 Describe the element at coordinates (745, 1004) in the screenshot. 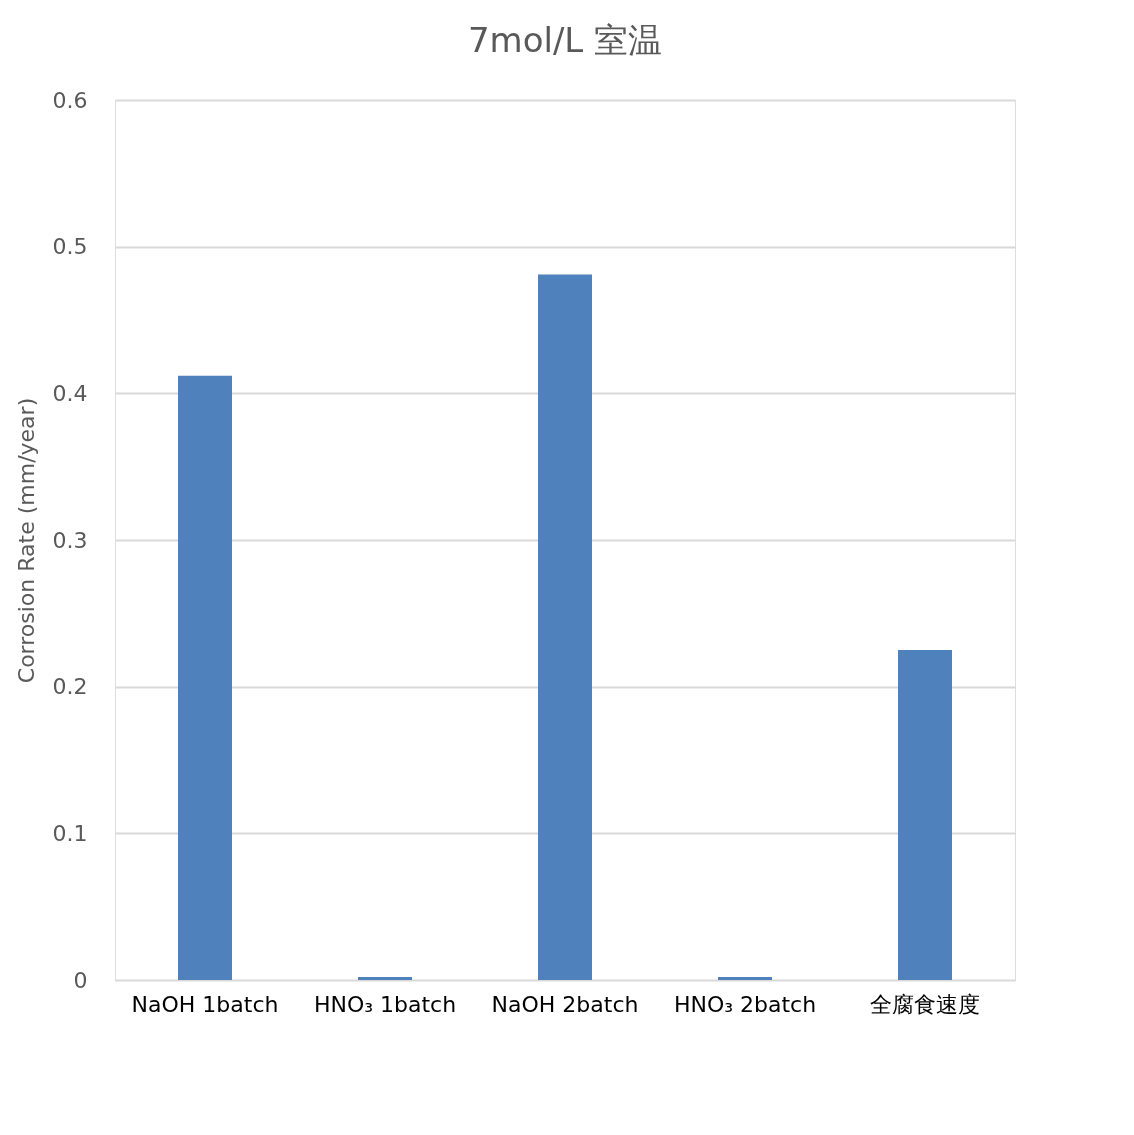

I see `x-tick-label: HNO₃ 2batch` at that location.